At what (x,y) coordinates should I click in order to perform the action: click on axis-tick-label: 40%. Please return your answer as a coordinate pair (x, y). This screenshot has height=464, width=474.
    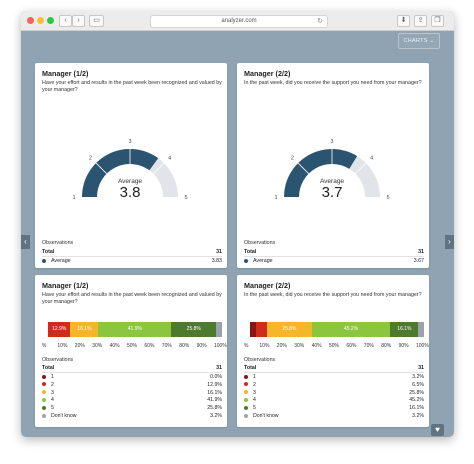
    Looking at the image, I should click on (316, 346).